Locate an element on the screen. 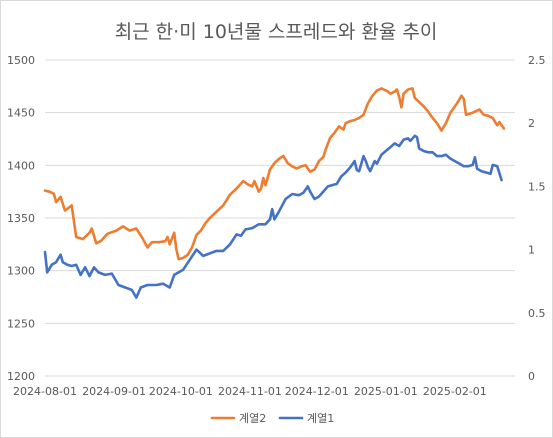 The width and height of the screenshot is (553, 438). y-right-tick-label: 1.5 is located at coordinates (537, 186).